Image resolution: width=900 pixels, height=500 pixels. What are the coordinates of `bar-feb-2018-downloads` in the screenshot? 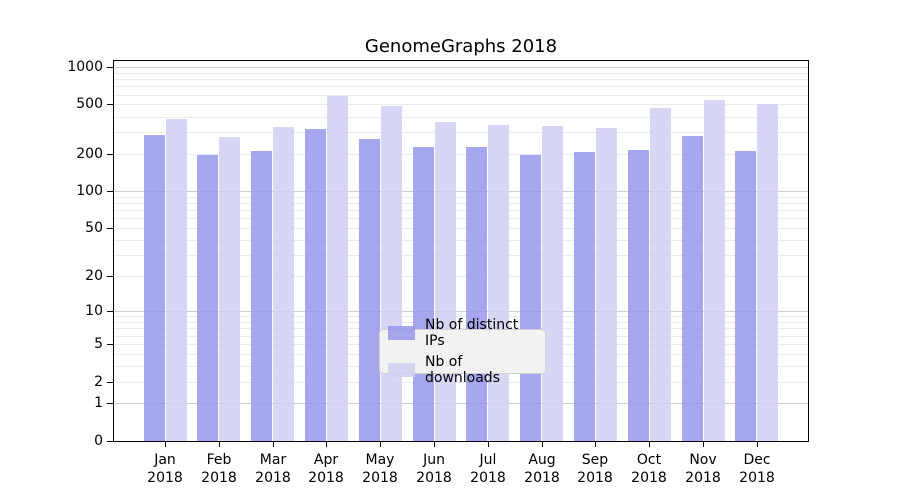 It's located at (229, 289).